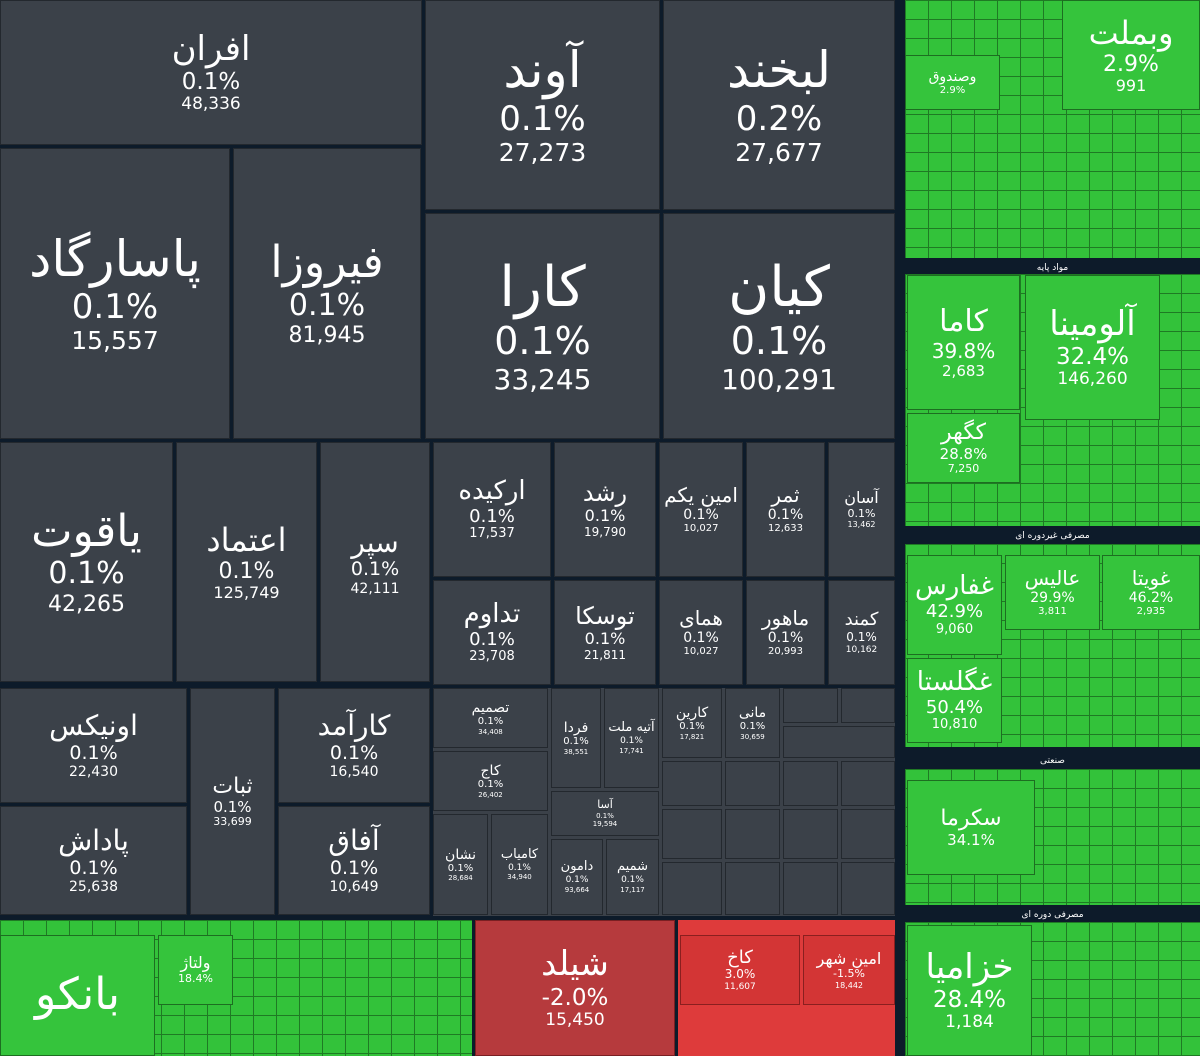 This screenshot has height=1056, width=1200. Describe the element at coordinates (490, 794) in the screenshot. I see `tile-volume: 26,402` at that location.